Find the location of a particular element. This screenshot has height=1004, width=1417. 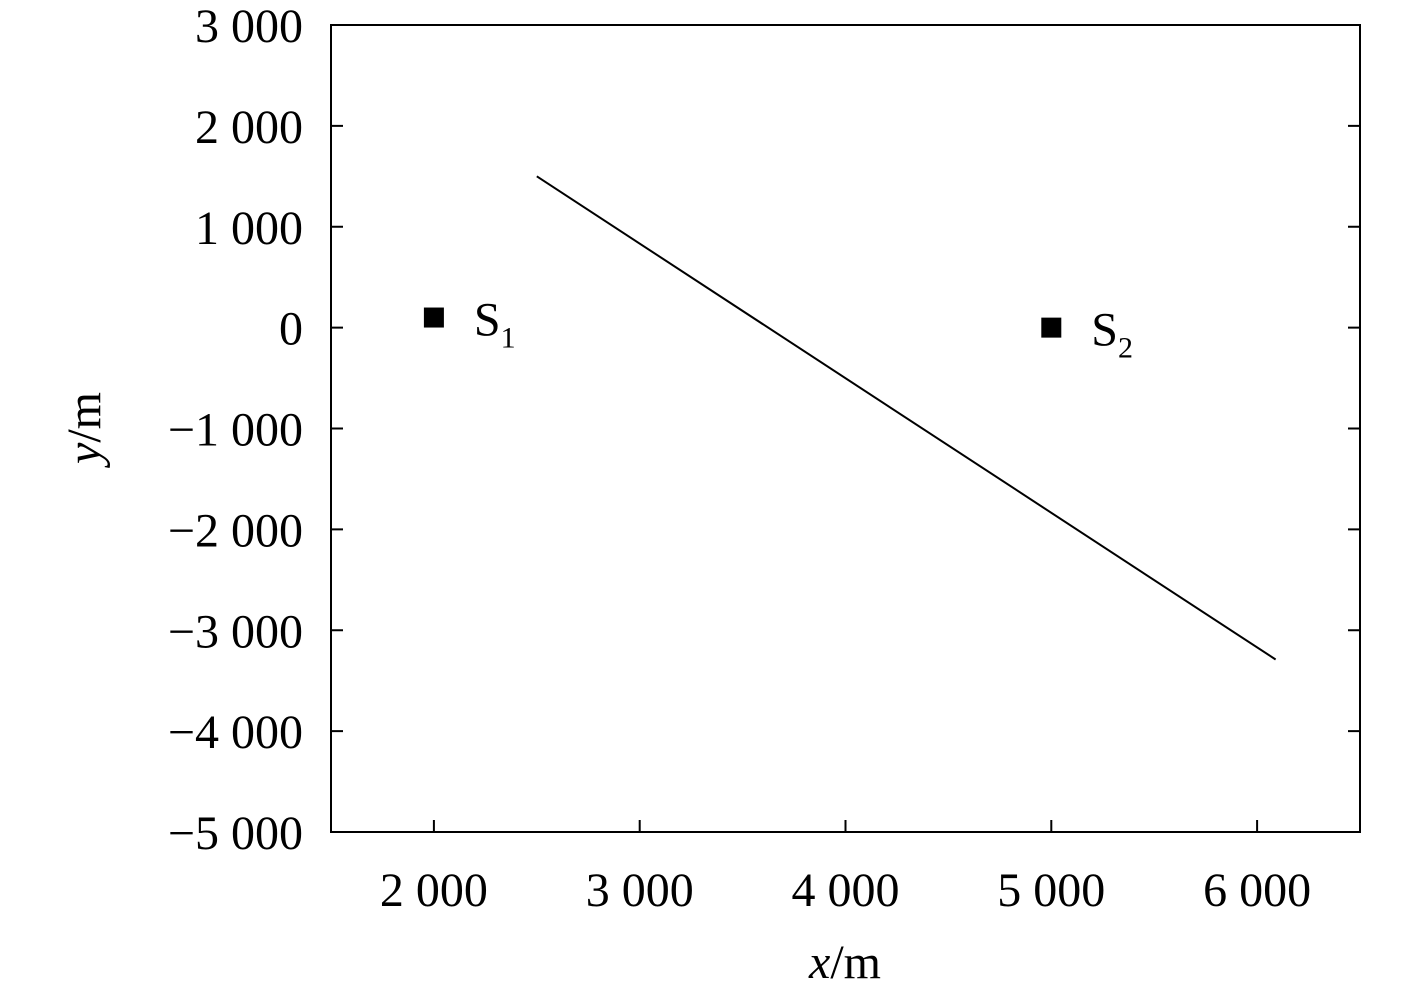

y-tick-label: −3 000 is located at coordinates (235, 631).